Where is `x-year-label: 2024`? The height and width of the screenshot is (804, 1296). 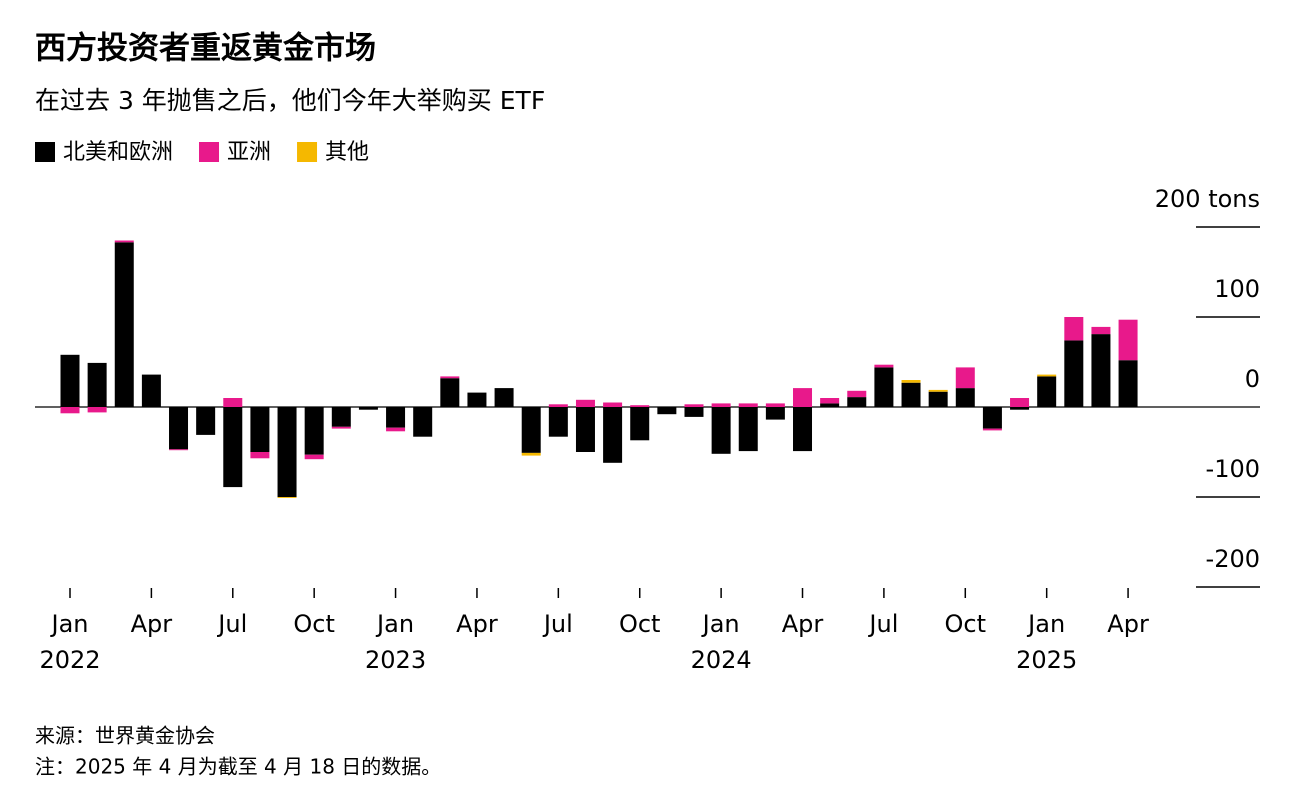 x-year-label: 2024 is located at coordinates (721, 660).